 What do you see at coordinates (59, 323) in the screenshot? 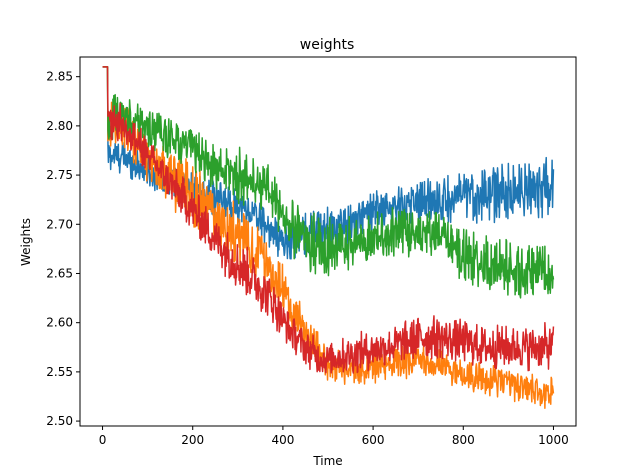
I see `y-tick-label: 2.60` at bounding box center [59, 323].